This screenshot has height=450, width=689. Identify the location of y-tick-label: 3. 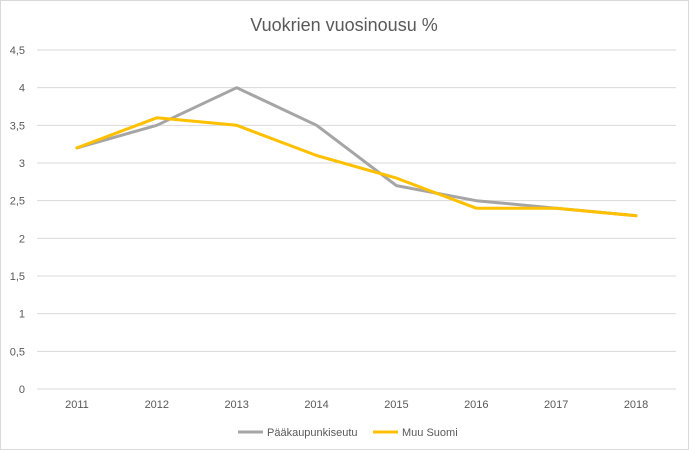
(22, 164).